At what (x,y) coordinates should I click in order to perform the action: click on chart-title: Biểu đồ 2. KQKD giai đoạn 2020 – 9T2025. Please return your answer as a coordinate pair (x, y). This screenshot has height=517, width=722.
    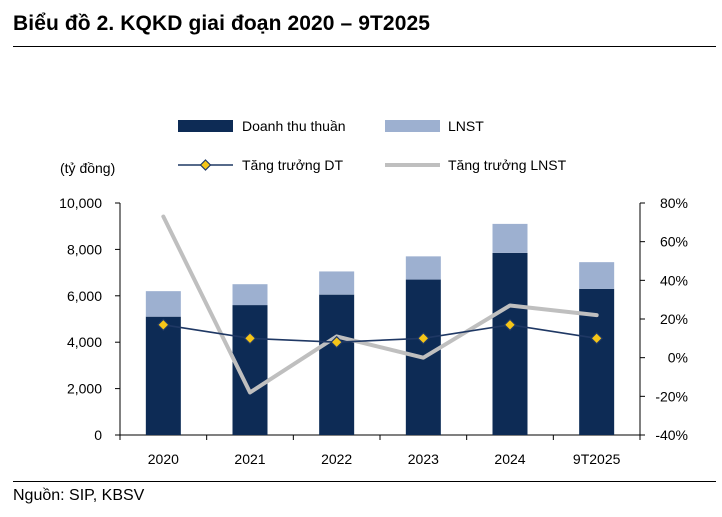
    Looking at the image, I should click on (222, 23).